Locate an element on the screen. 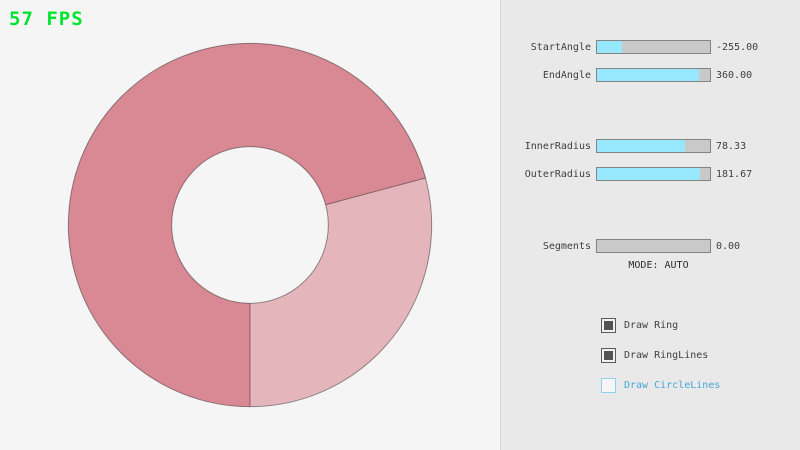 The width and height of the screenshot is (800, 450). draw-ring-checkbox is located at coordinates (608, 325).